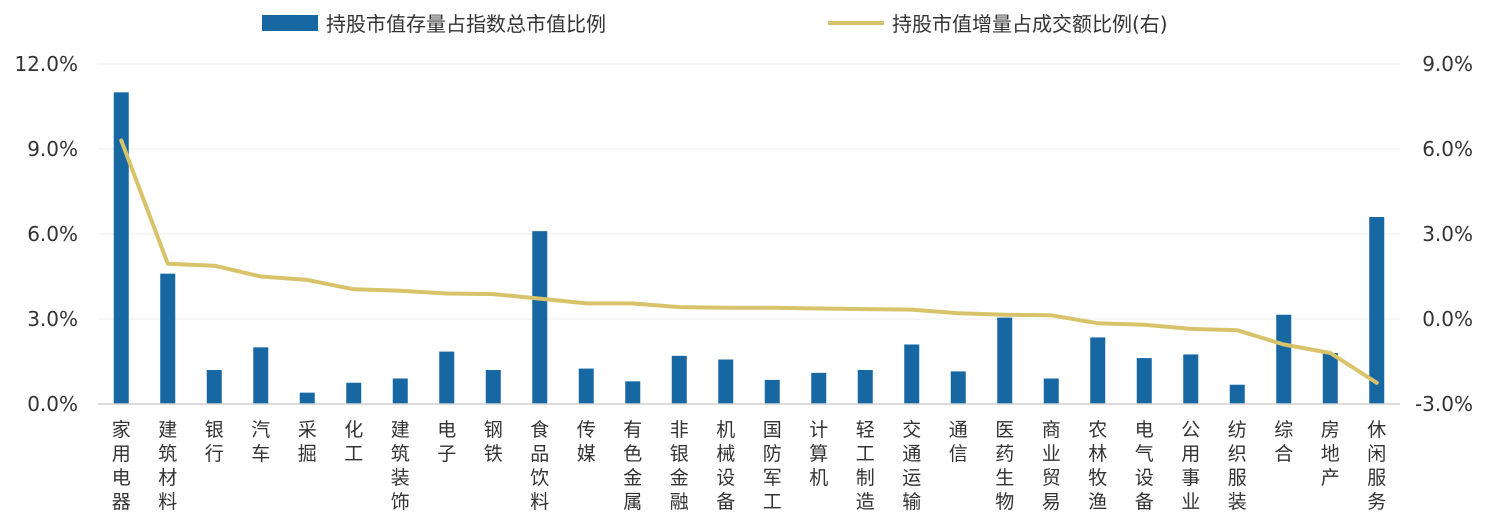  I want to click on x-tick-label: 农林牧渔, so click(1097, 466).